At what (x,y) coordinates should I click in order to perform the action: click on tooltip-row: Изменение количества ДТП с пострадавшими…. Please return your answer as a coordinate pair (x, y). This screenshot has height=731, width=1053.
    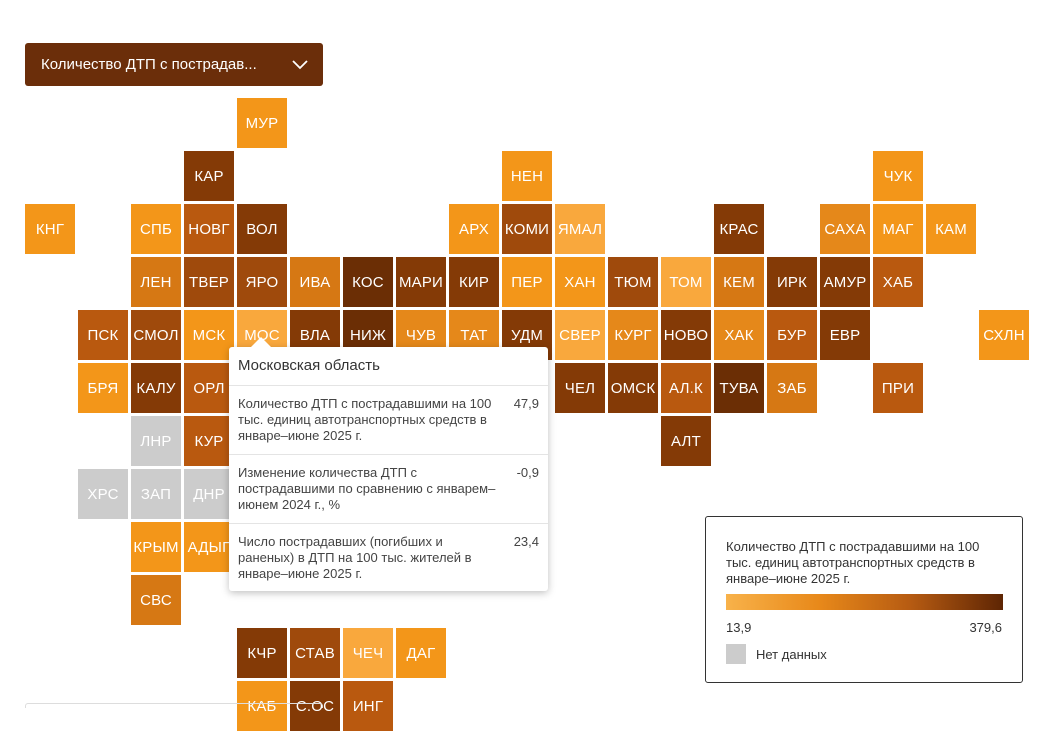
    Looking at the image, I should click on (388, 488).